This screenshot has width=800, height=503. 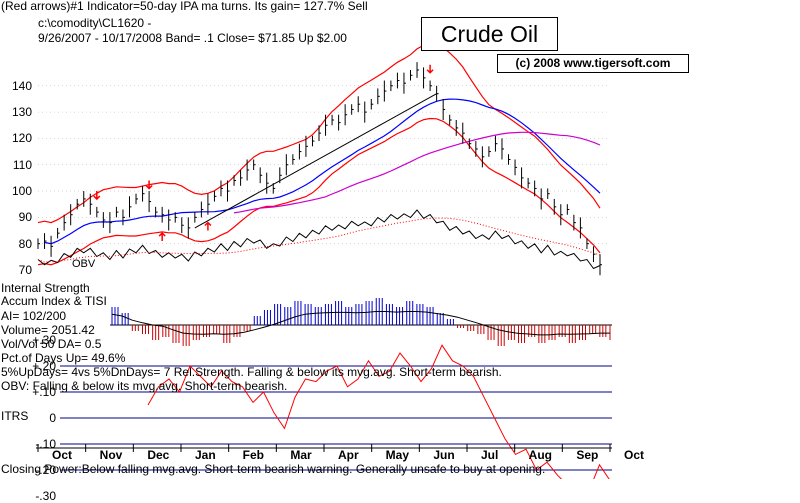 I want to click on vol-vol-value: Vol/Vol 50 DA= 0.5, so click(x=51, y=344).